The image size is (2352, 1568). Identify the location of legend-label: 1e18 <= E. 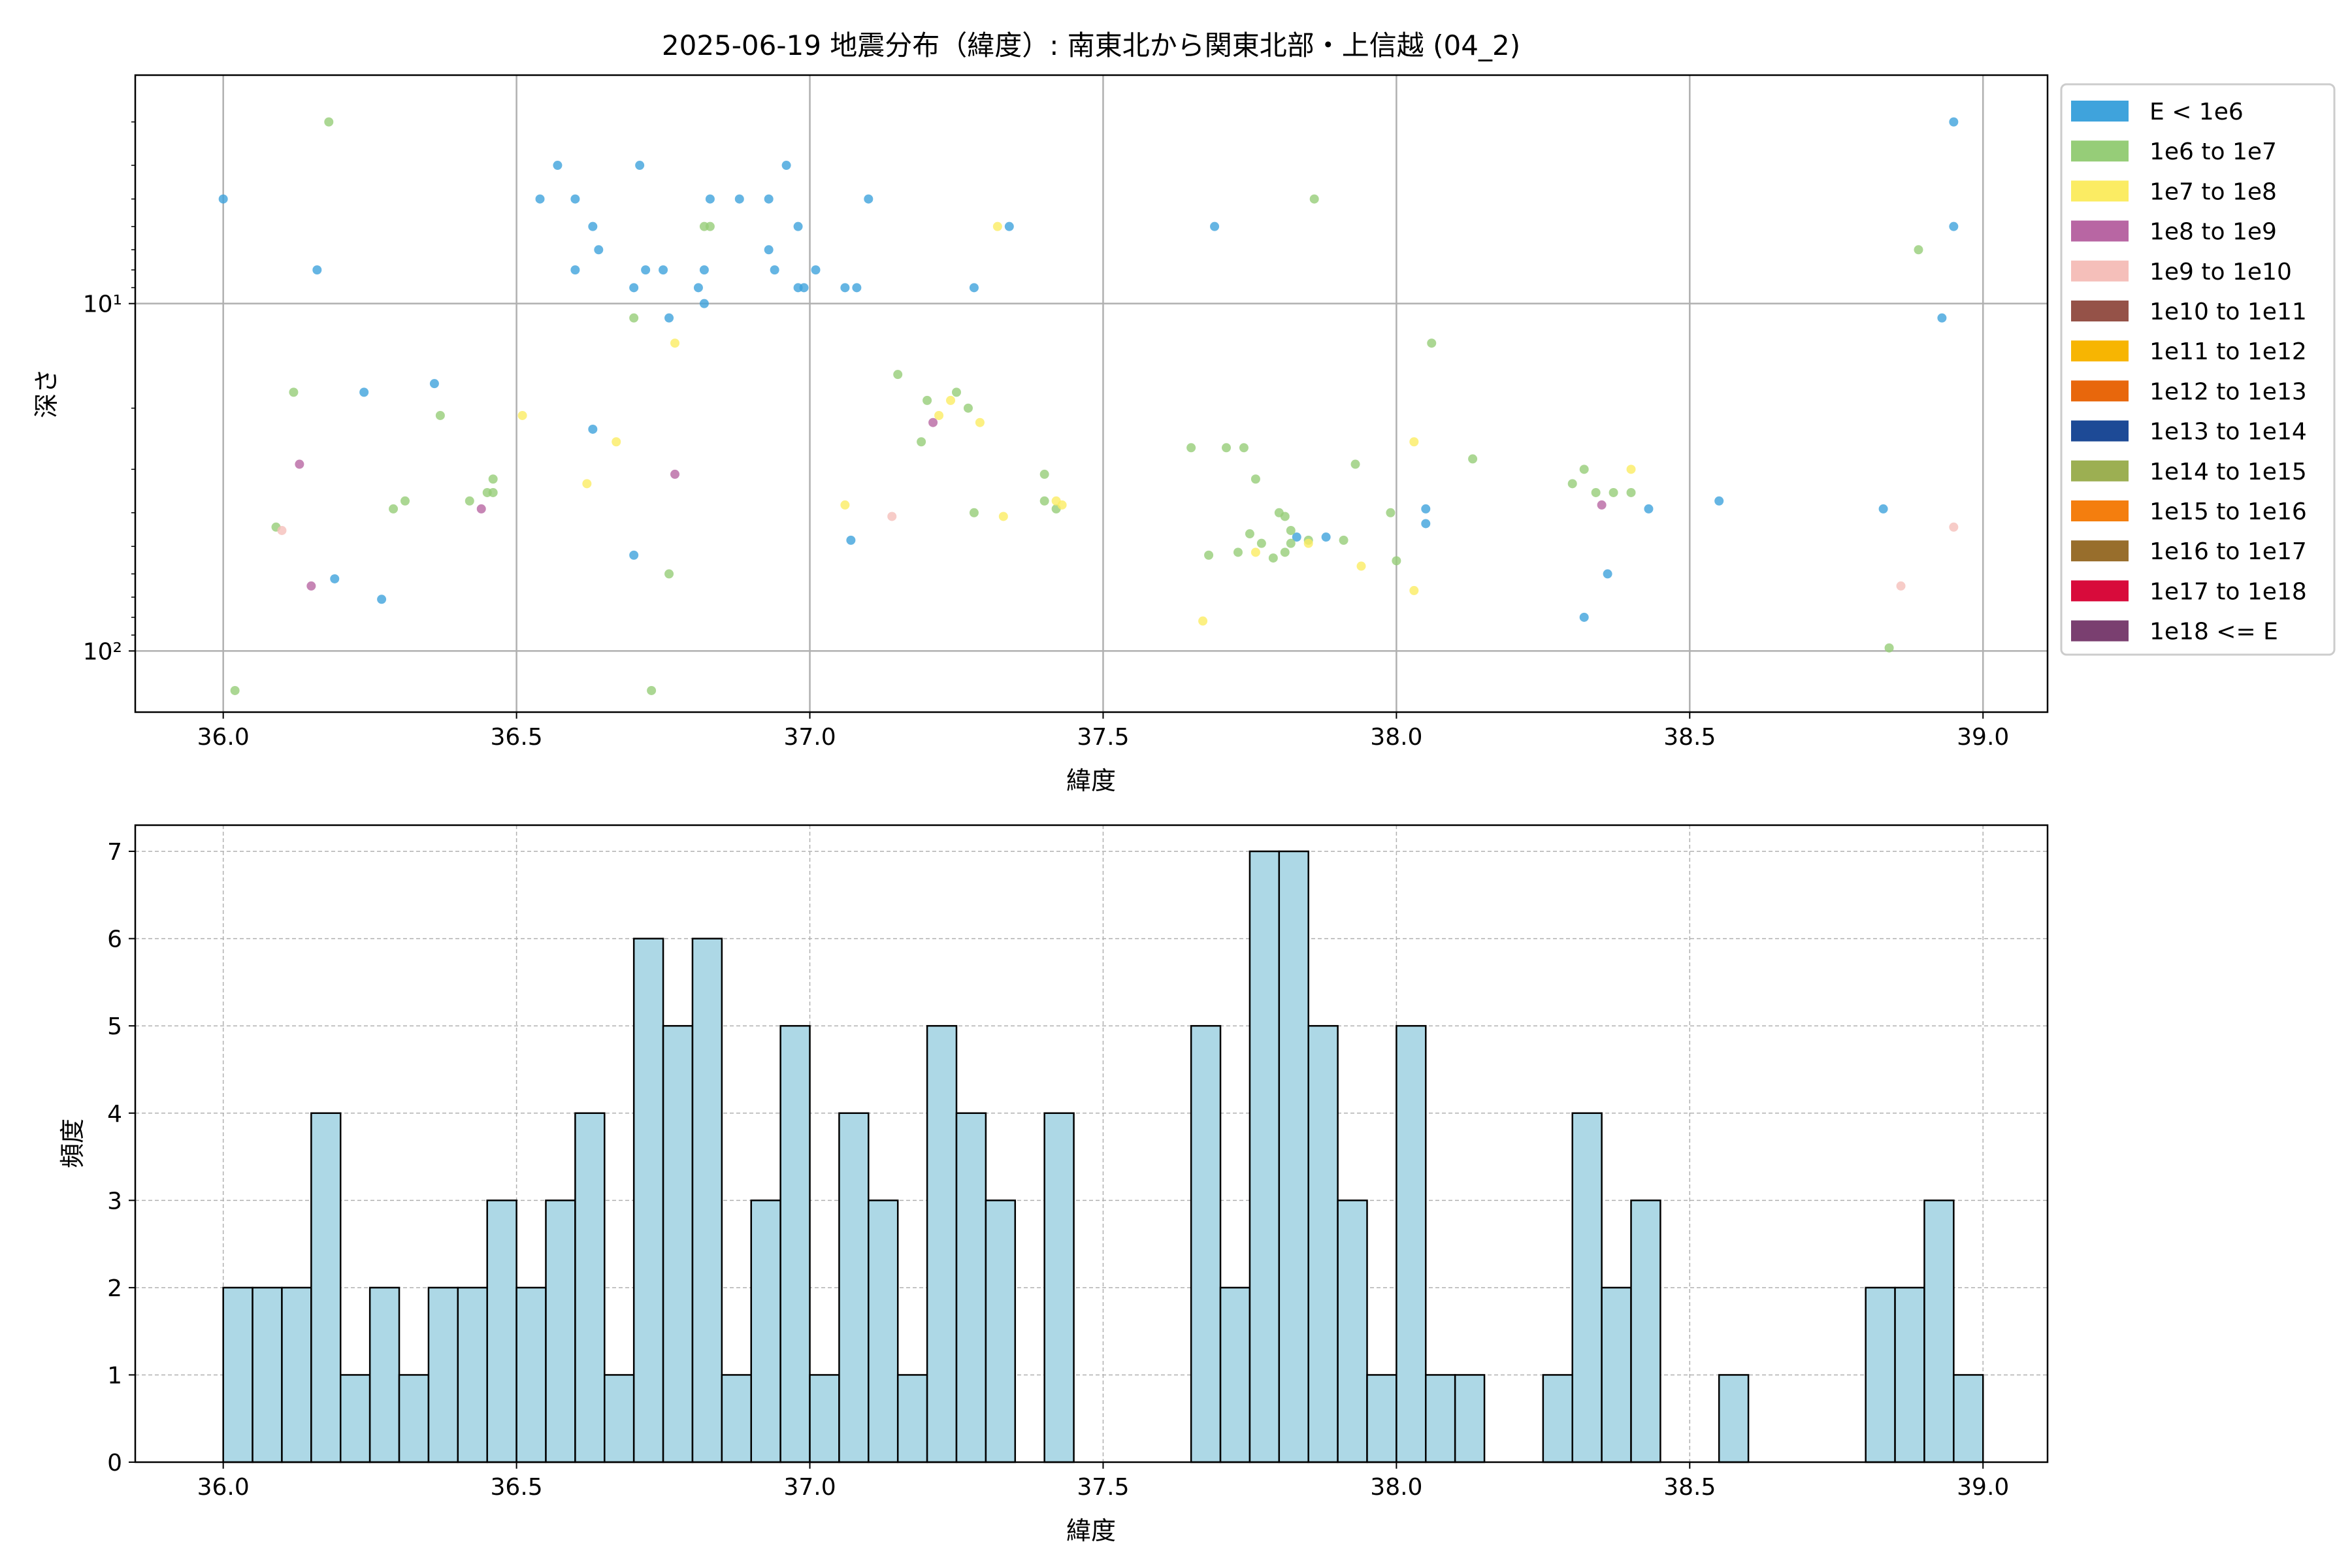
(2213, 632).